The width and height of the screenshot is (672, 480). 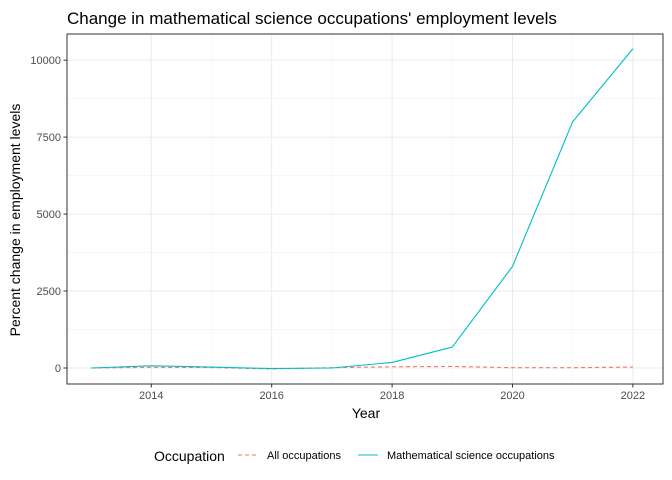 What do you see at coordinates (49, 292) in the screenshot?
I see `y-tick-label: 2500` at bounding box center [49, 292].